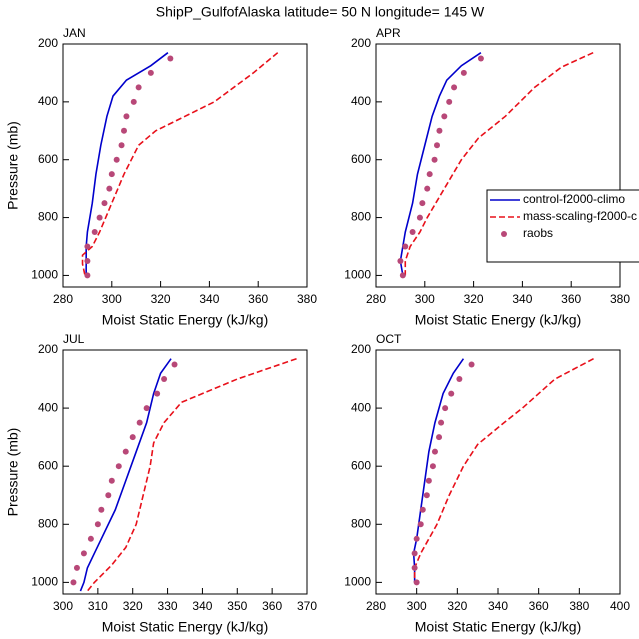  I want to click on x-tick-label: 280, so click(376, 299).